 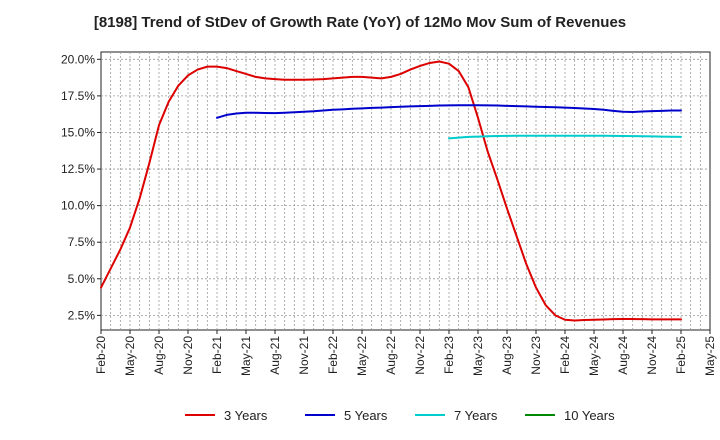 What do you see at coordinates (565, 137) in the screenshot?
I see `series-line-7-years` at bounding box center [565, 137].